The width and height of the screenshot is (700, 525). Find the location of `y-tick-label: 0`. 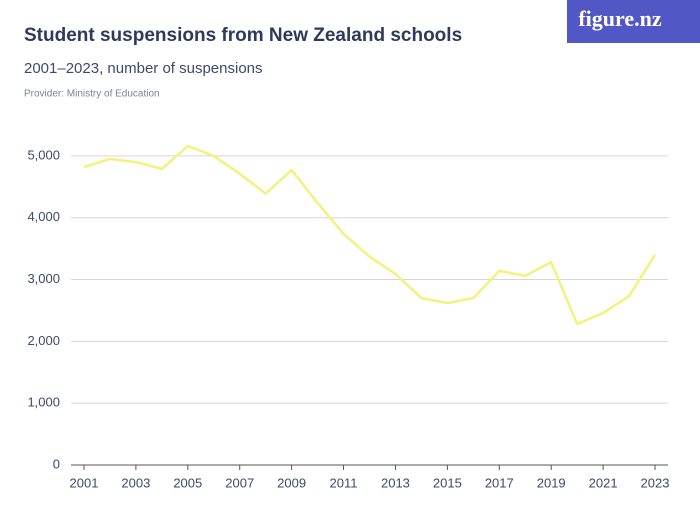

y-tick-label: 0 is located at coordinates (56, 463).